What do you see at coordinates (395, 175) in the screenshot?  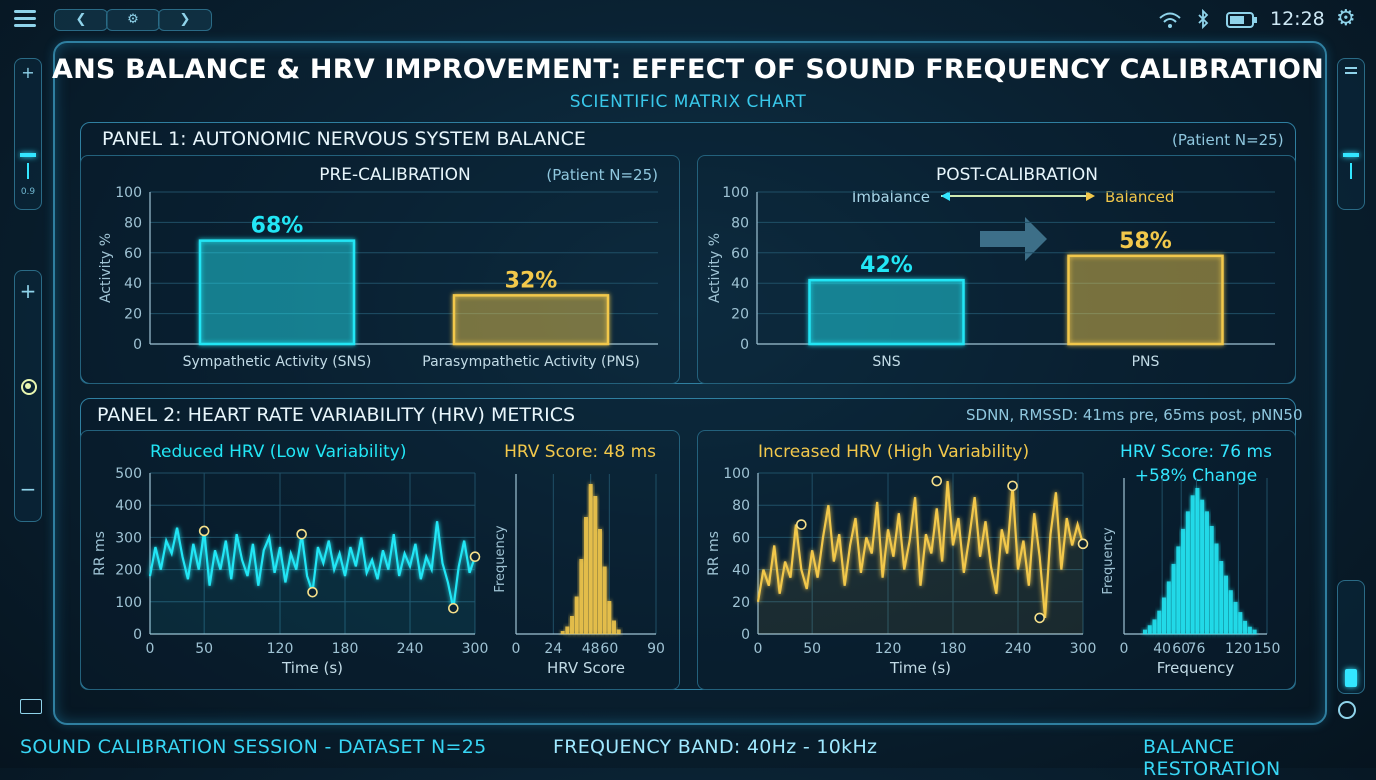 I see `chart-title: PRE-CALIBRATION` at bounding box center [395, 175].